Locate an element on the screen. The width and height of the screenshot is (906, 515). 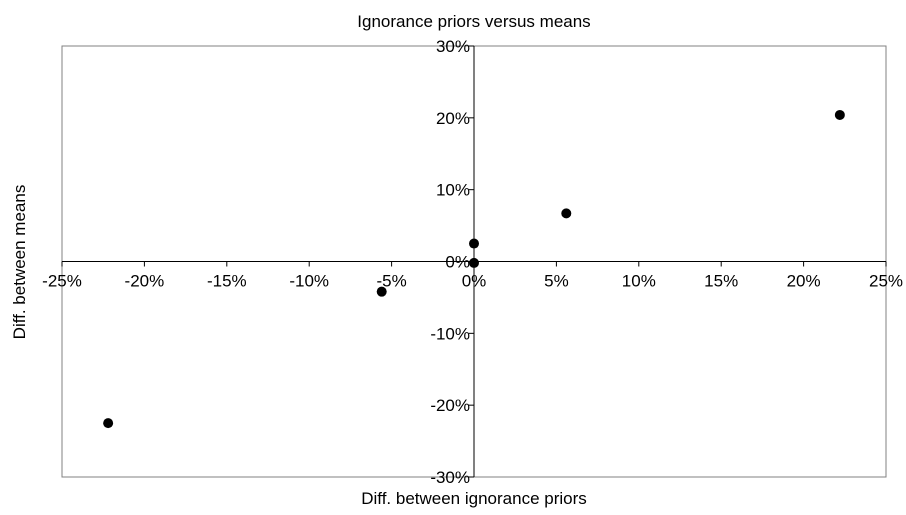
x-tick-label: 5% is located at coordinates (556, 281).